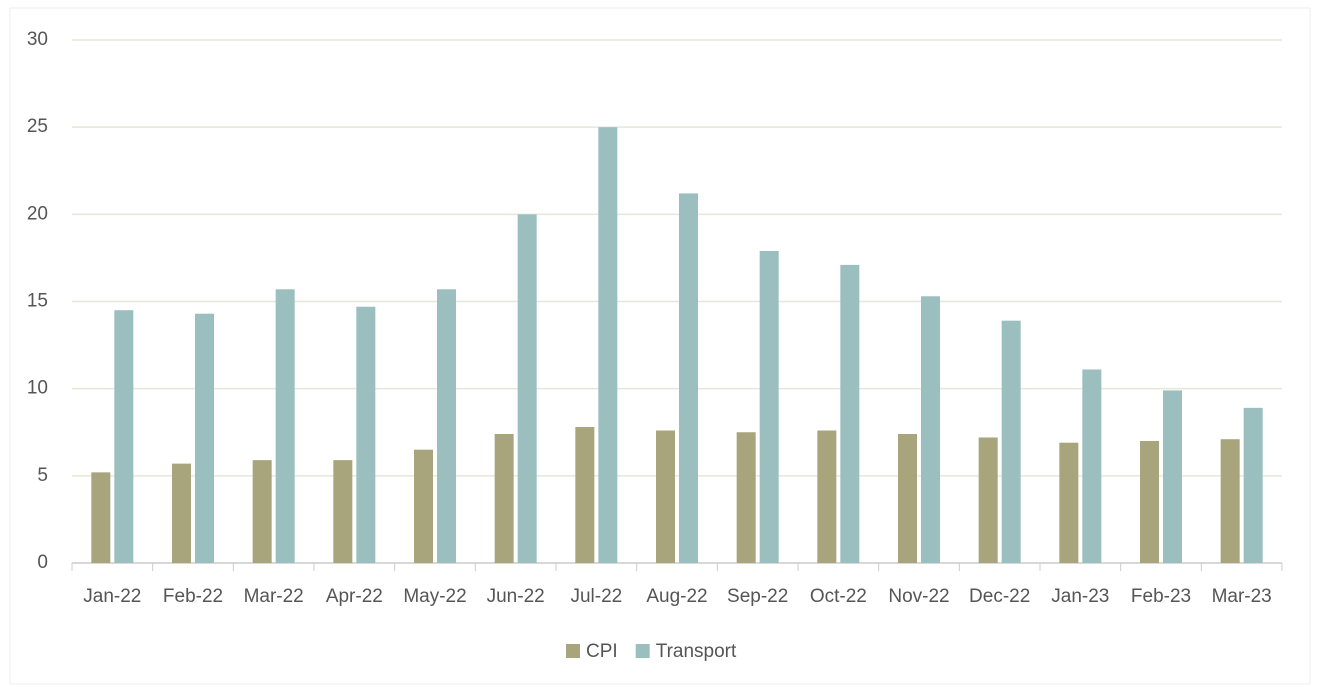 Image resolution: width=1318 pixels, height=687 pixels. I want to click on y-tick-label: 25, so click(37, 126).